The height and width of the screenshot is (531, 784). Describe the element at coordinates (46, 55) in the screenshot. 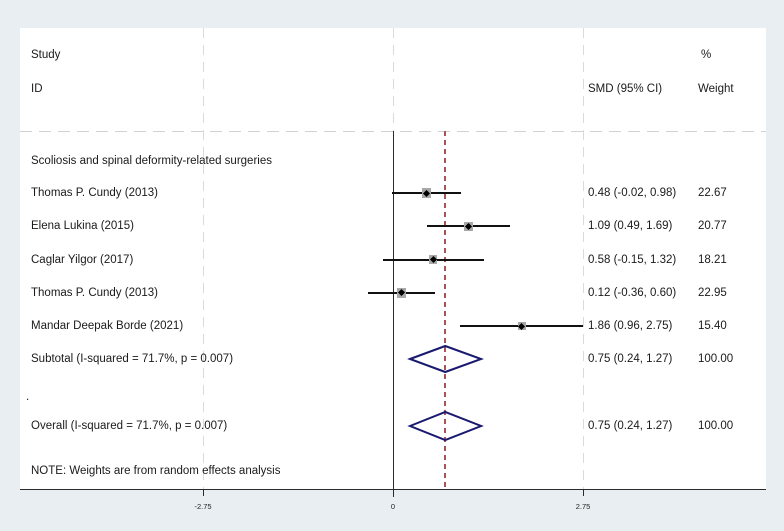

I see `column-header-study: Study` at that location.